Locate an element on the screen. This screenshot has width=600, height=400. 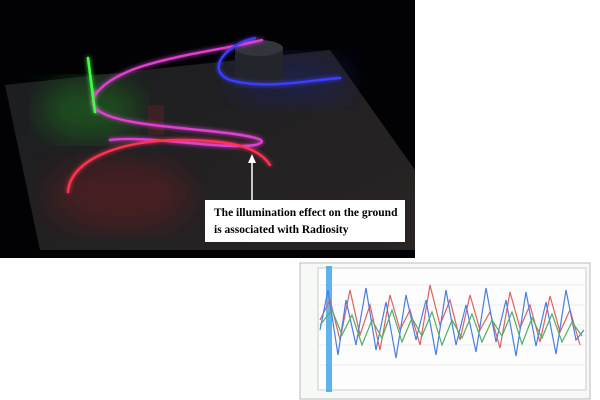
caption-line: is associated with Radiosity is located at coordinates (281, 230).